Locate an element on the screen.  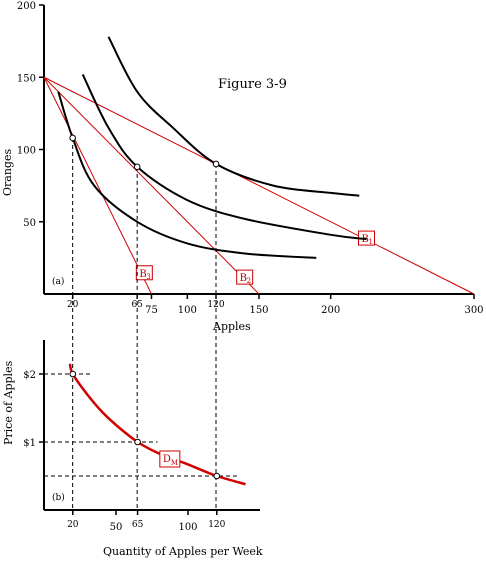
panel-a-x-tick-label: 150 is located at coordinates (258, 310).